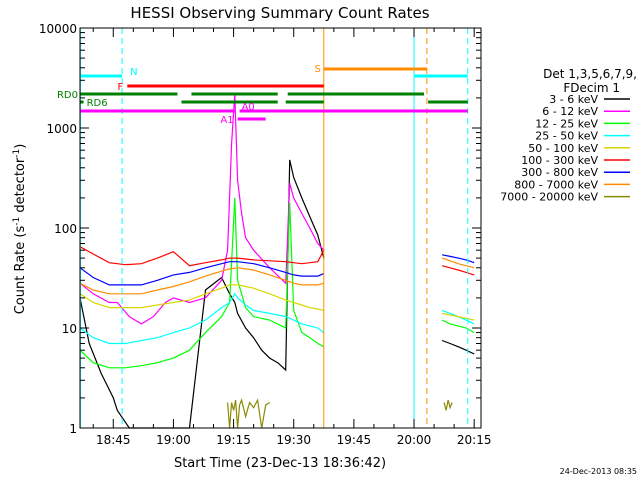  Describe the element at coordinates (173, 440) in the screenshot. I see `x-tick-label: 19:00` at that location.